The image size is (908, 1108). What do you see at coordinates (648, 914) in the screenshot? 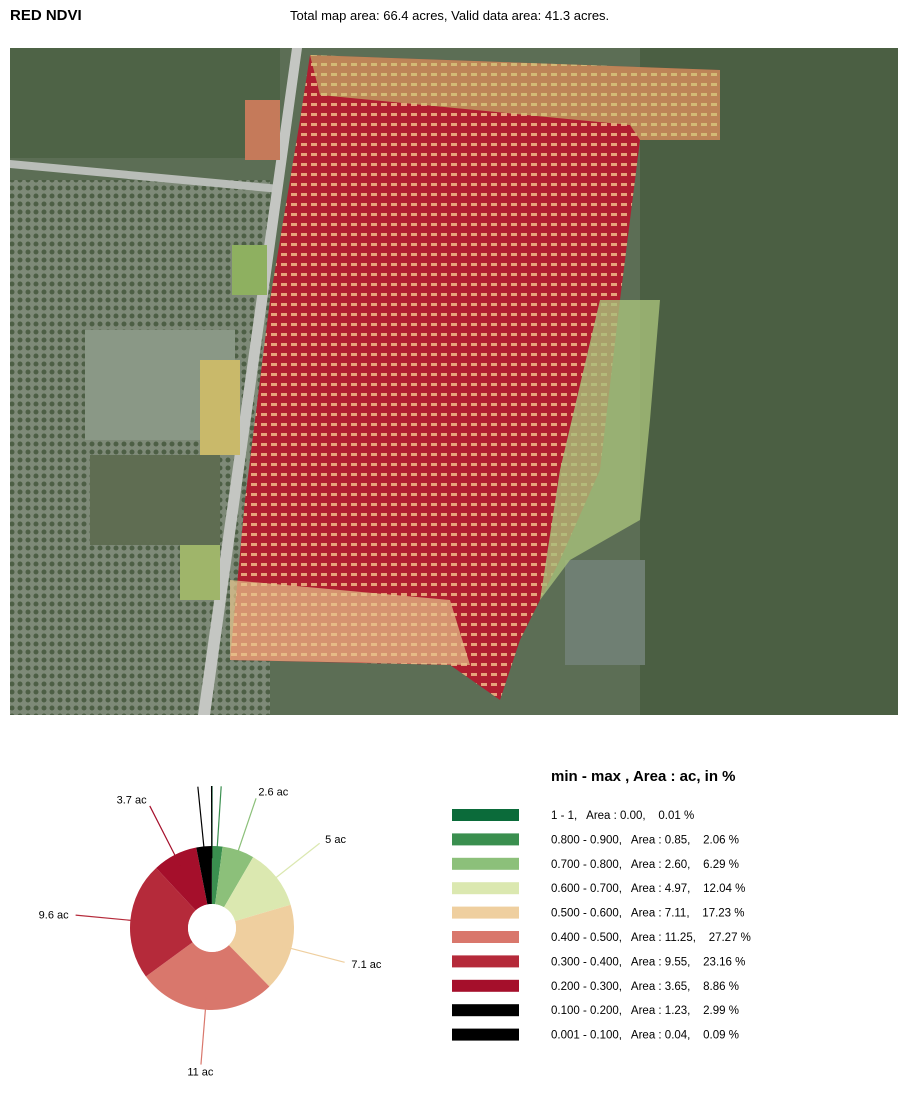
I see `legend-entry: 0.500 - 0.600, Area : 7.11, 17.23 %` at bounding box center [648, 914].